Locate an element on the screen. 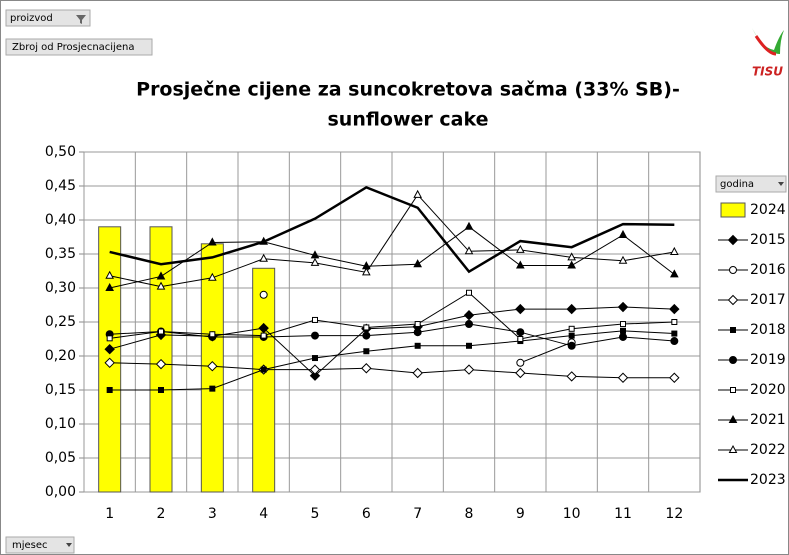 This screenshot has height=555, width=789. filter-icon is located at coordinates (81, 19).